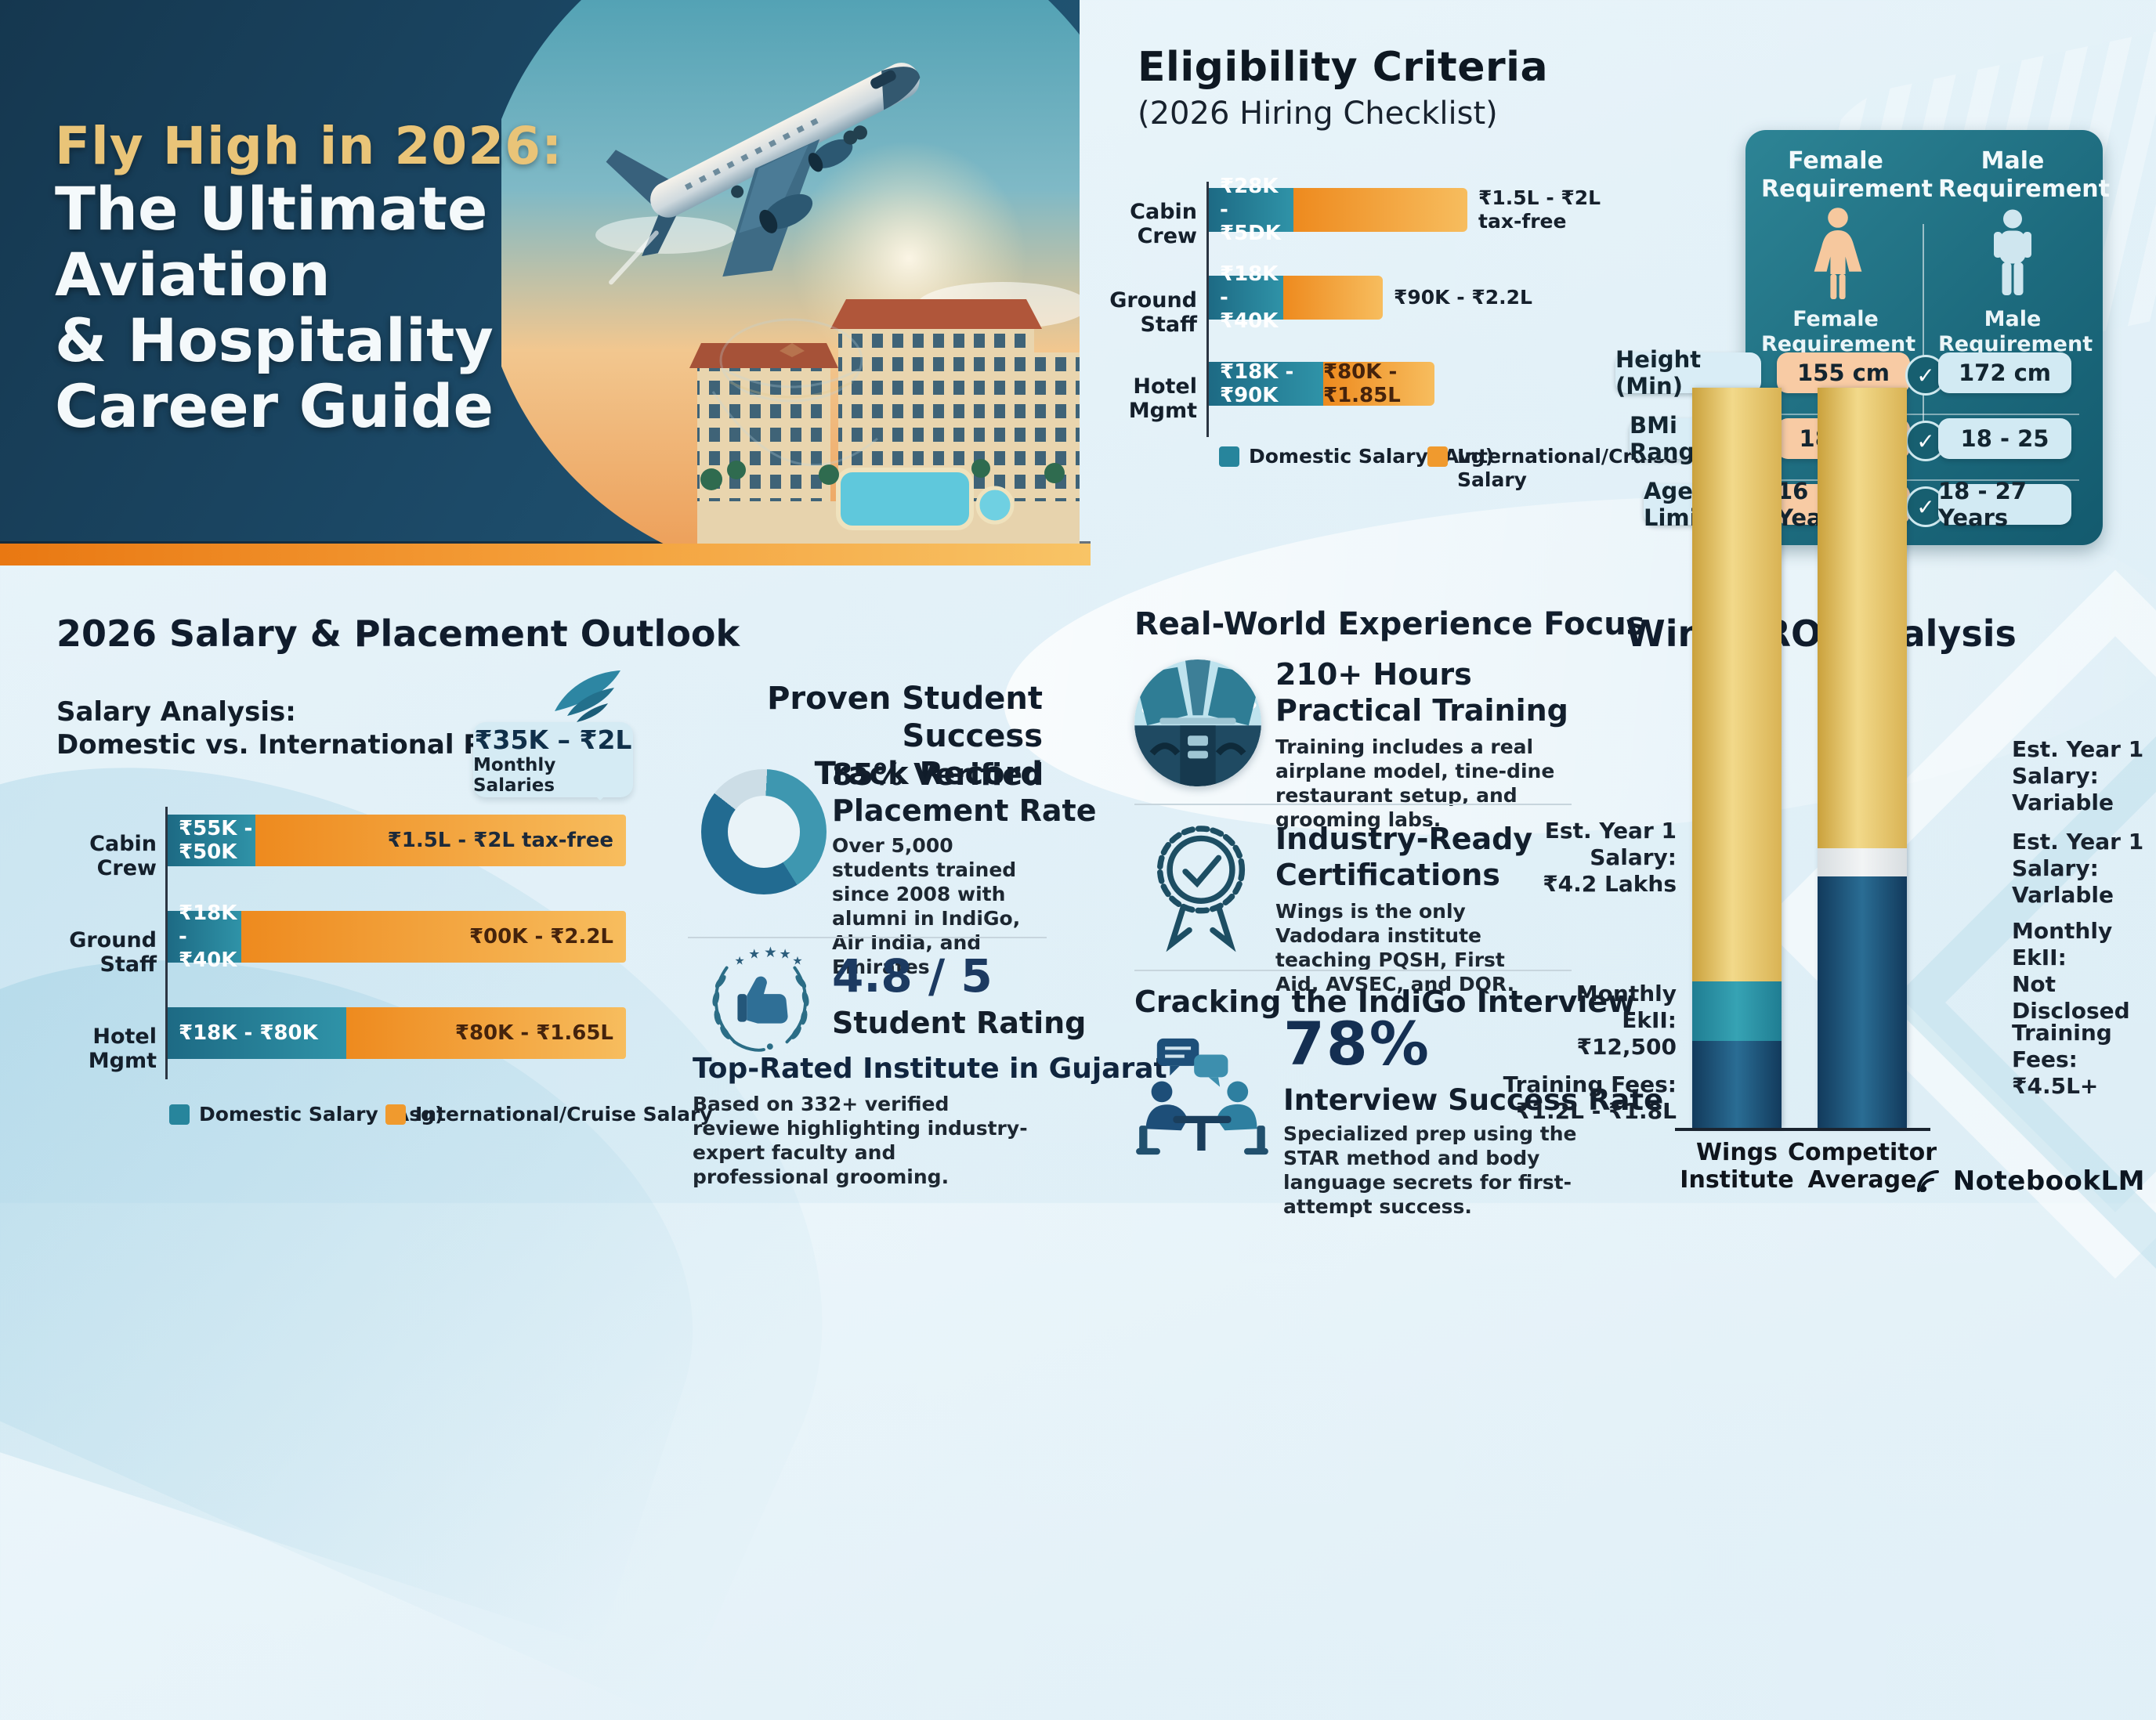 This screenshot has width=2156, height=1720. What do you see at coordinates (1626, 1020) in the screenshot?
I see `roi-left-label-emi: Monthly EkII: ₹12,500` at bounding box center [1626, 1020].